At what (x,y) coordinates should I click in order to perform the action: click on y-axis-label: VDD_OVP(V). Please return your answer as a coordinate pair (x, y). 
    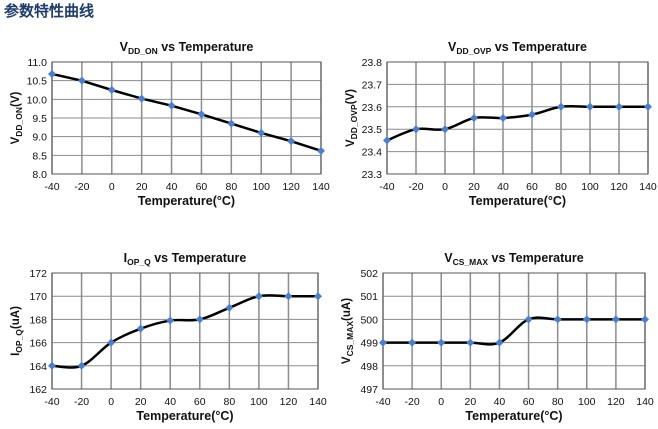
    Looking at the image, I should click on (352, 118).